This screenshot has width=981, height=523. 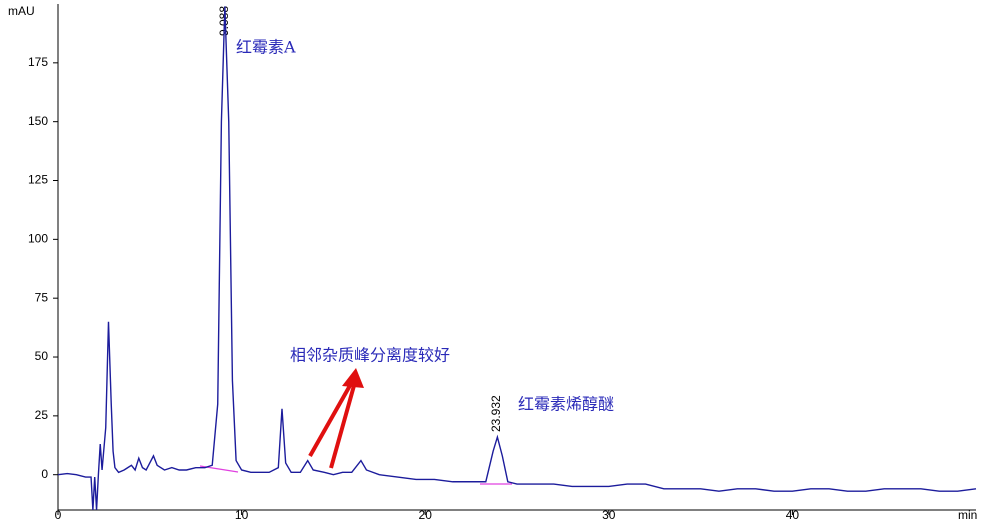 What do you see at coordinates (370, 355) in the screenshot?
I see `annotation: 相邻杂质峰分离度较好` at bounding box center [370, 355].